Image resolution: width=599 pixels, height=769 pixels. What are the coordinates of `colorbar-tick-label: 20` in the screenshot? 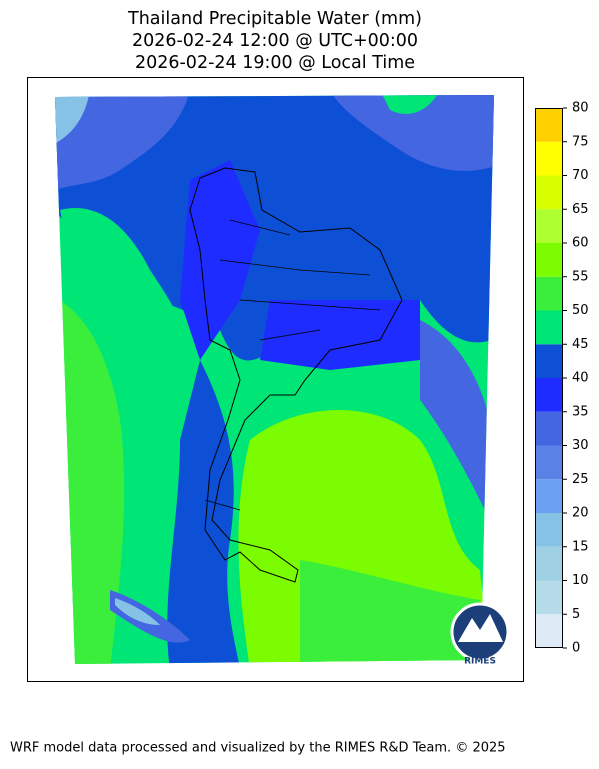 It's located at (580, 513).